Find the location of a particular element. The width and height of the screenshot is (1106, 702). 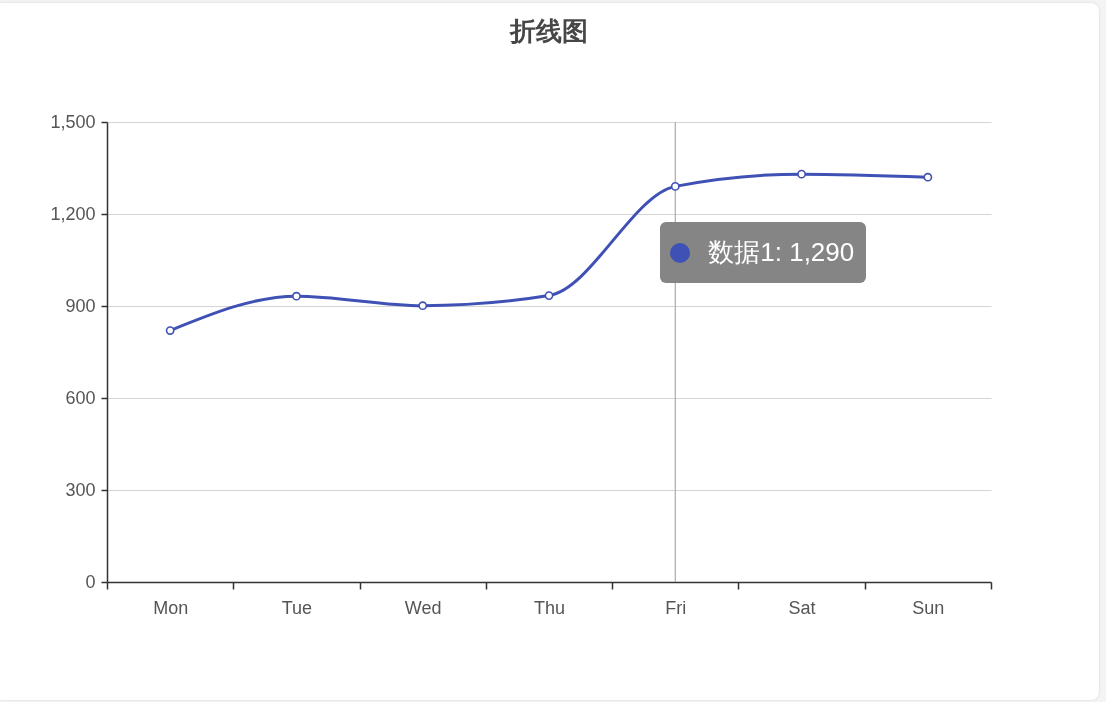

annotation: 数据1: 1,290 is located at coordinates (781, 253).